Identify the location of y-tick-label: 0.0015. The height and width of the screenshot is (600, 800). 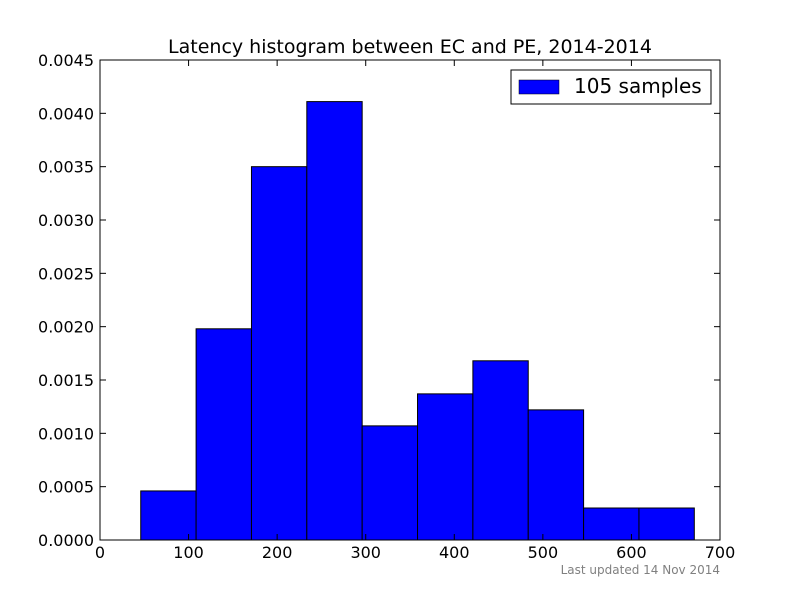
(66, 380).